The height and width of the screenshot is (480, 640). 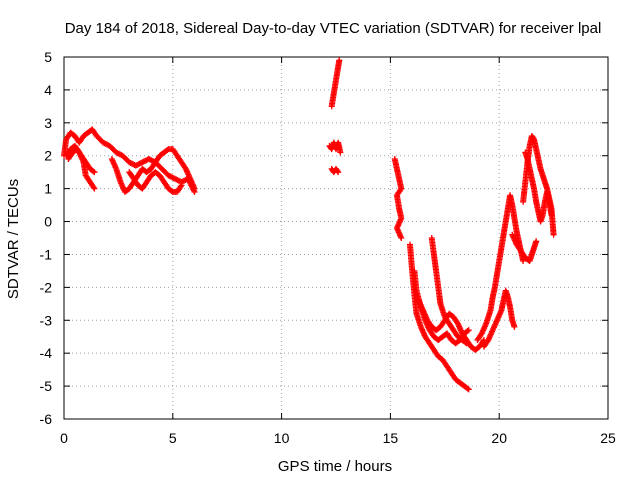 What do you see at coordinates (48, 156) in the screenshot?
I see `y-tick-label: 2` at bounding box center [48, 156].